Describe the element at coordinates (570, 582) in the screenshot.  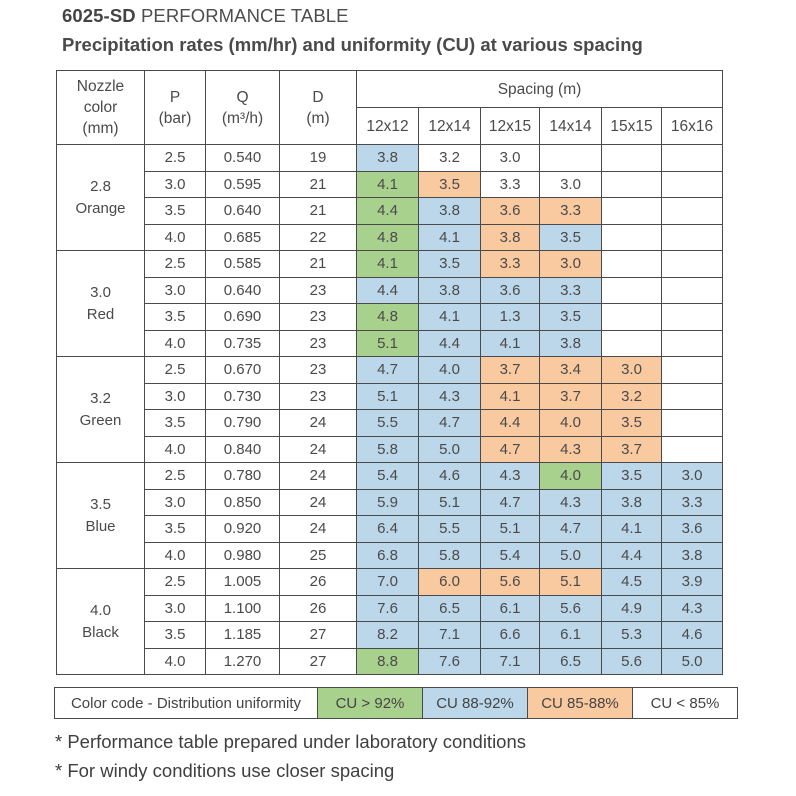
I see `rate-cell-14x14: 5.1` at that location.